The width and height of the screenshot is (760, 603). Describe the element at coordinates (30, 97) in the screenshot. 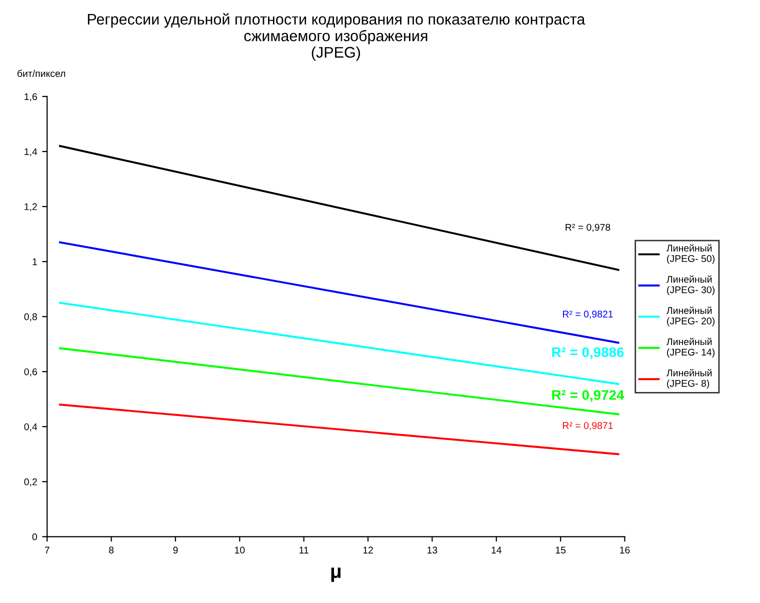

I see `y-tick-label: 1,6` at that location.